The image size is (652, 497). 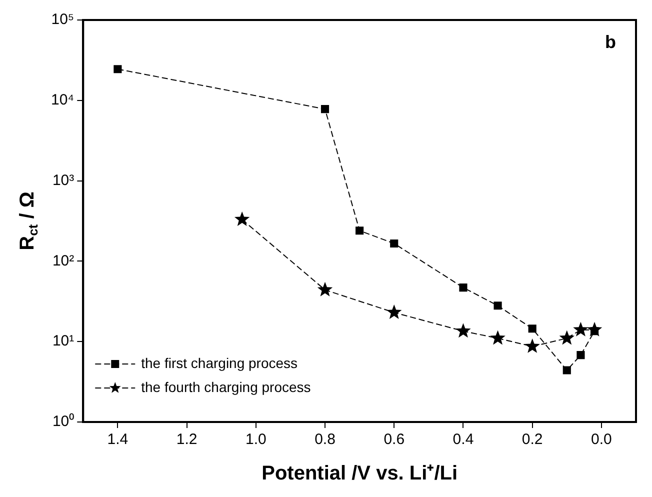 What do you see at coordinates (62, 19) in the screenshot?
I see `y-tick-label: 10⁵` at bounding box center [62, 19].